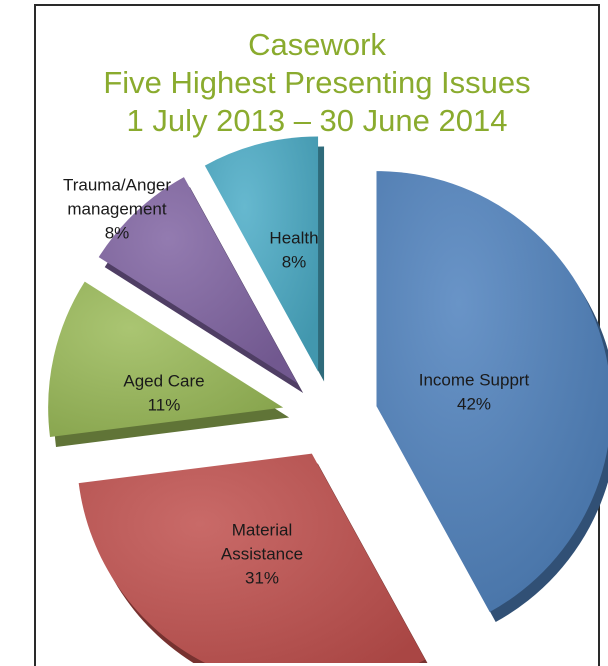 This screenshot has width=608, height=666. What do you see at coordinates (163, 380) in the screenshot?
I see `slice-category-label: Aged Care` at bounding box center [163, 380].